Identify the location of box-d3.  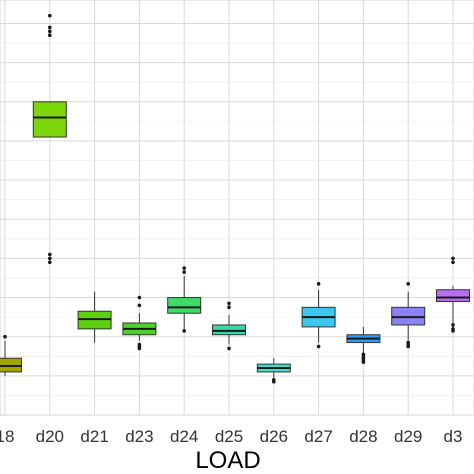
(453, 294).